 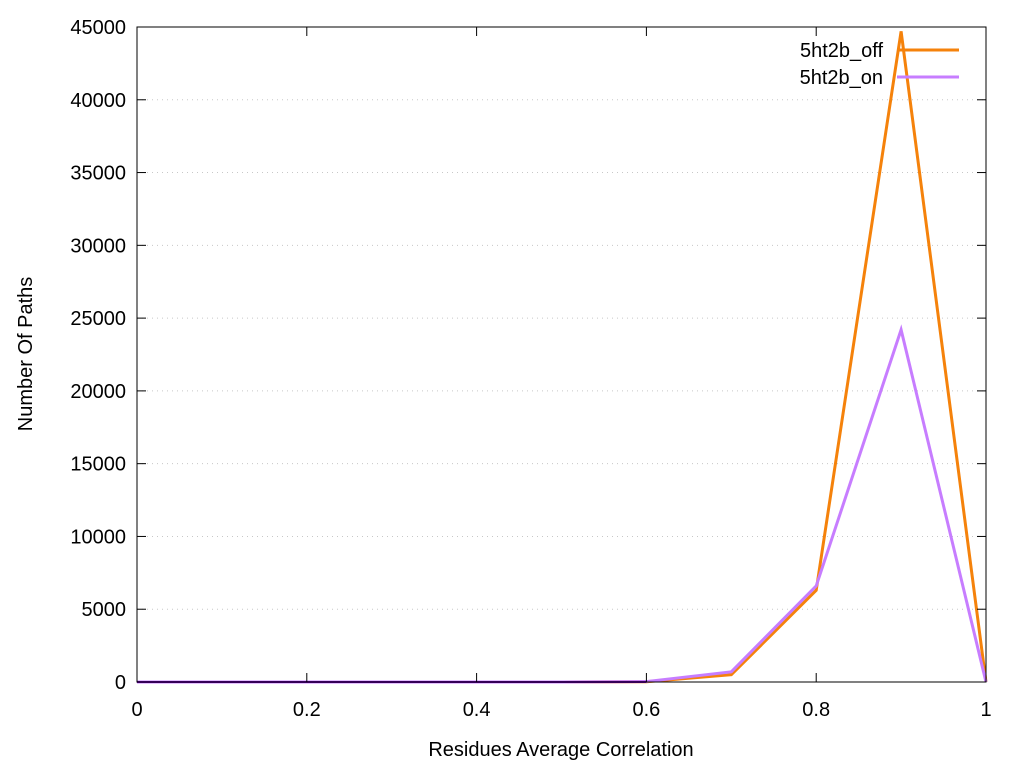 I want to click on y-tick-label: 35000, so click(x=98, y=174).